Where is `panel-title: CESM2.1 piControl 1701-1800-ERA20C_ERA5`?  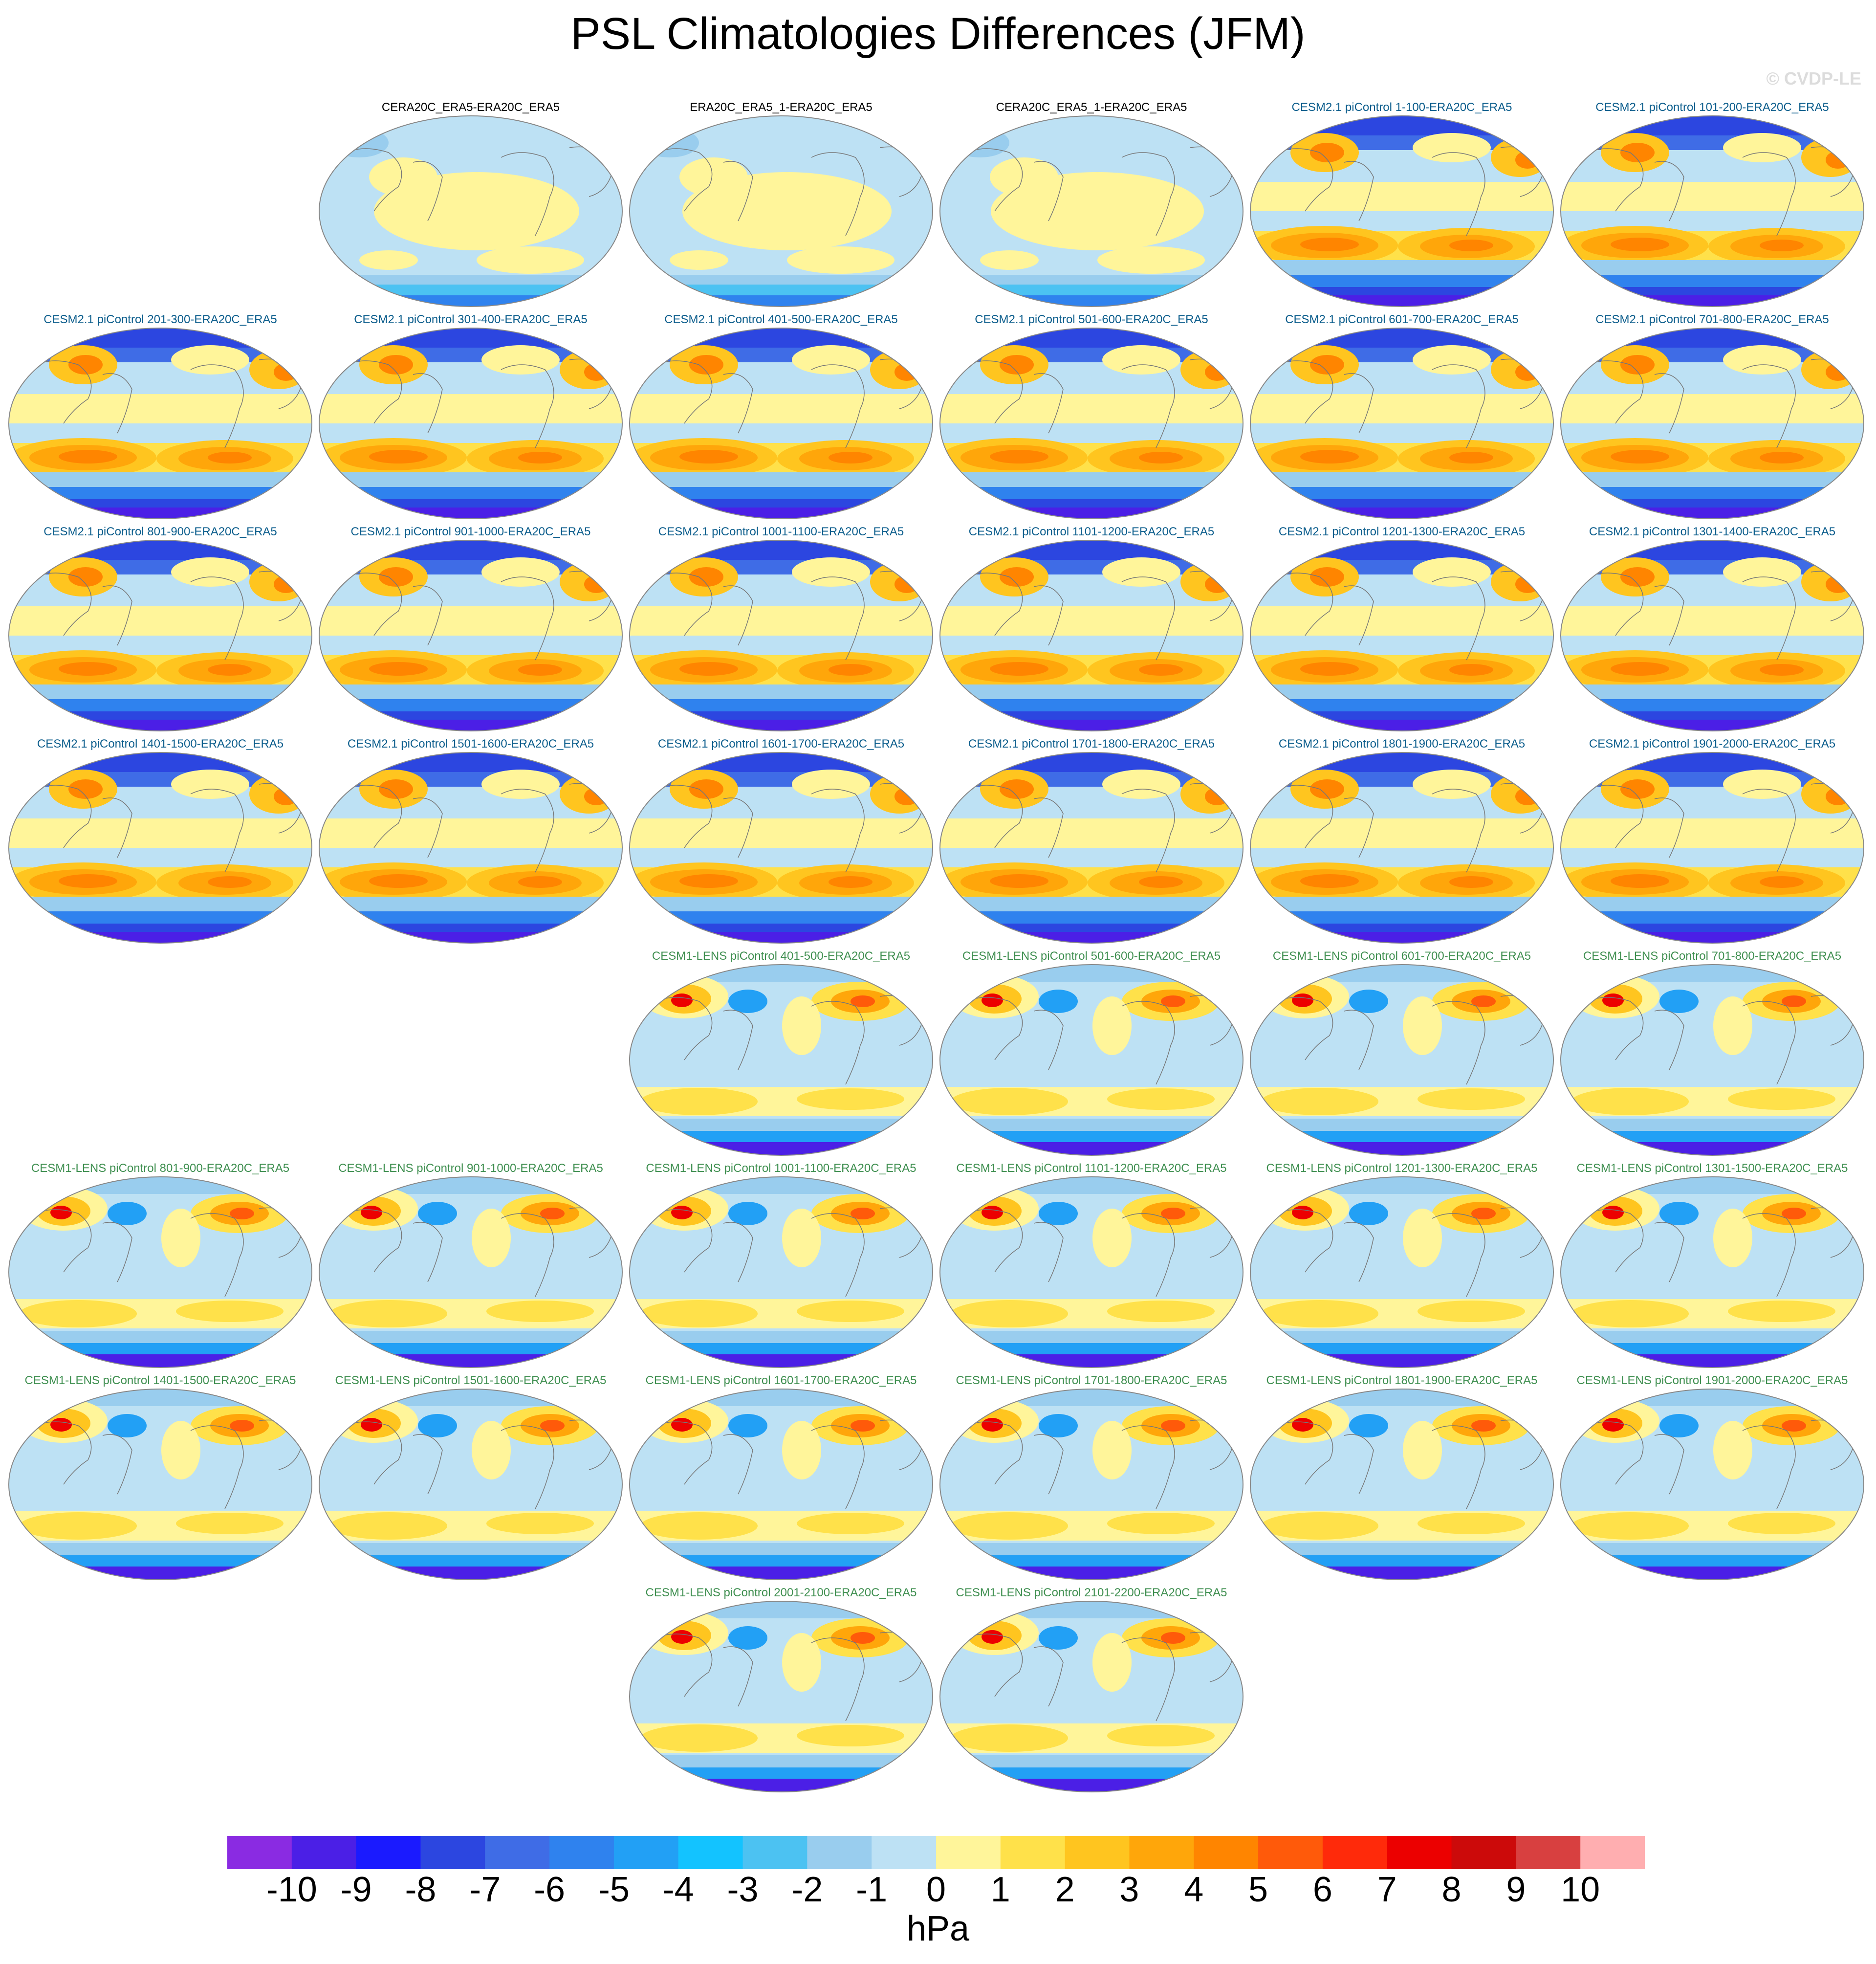 panel-title: CESM2.1 piControl 1701-1800-ERA20C_ERA5 is located at coordinates (1091, 743).